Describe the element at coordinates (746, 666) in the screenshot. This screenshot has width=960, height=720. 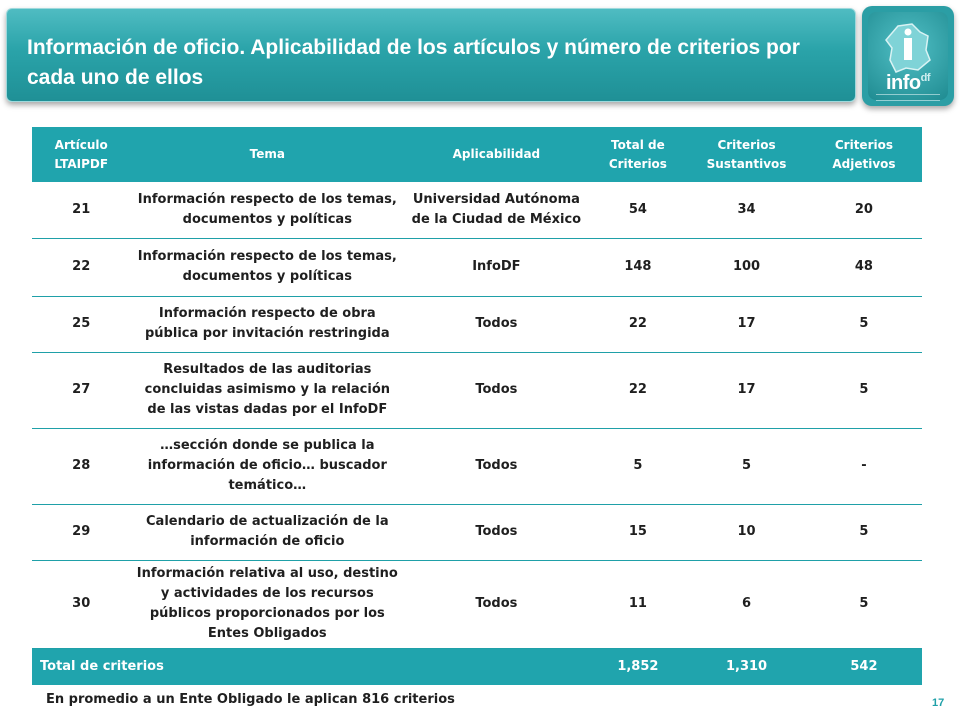
I see `total-sustantivos: 1,310` at that location.